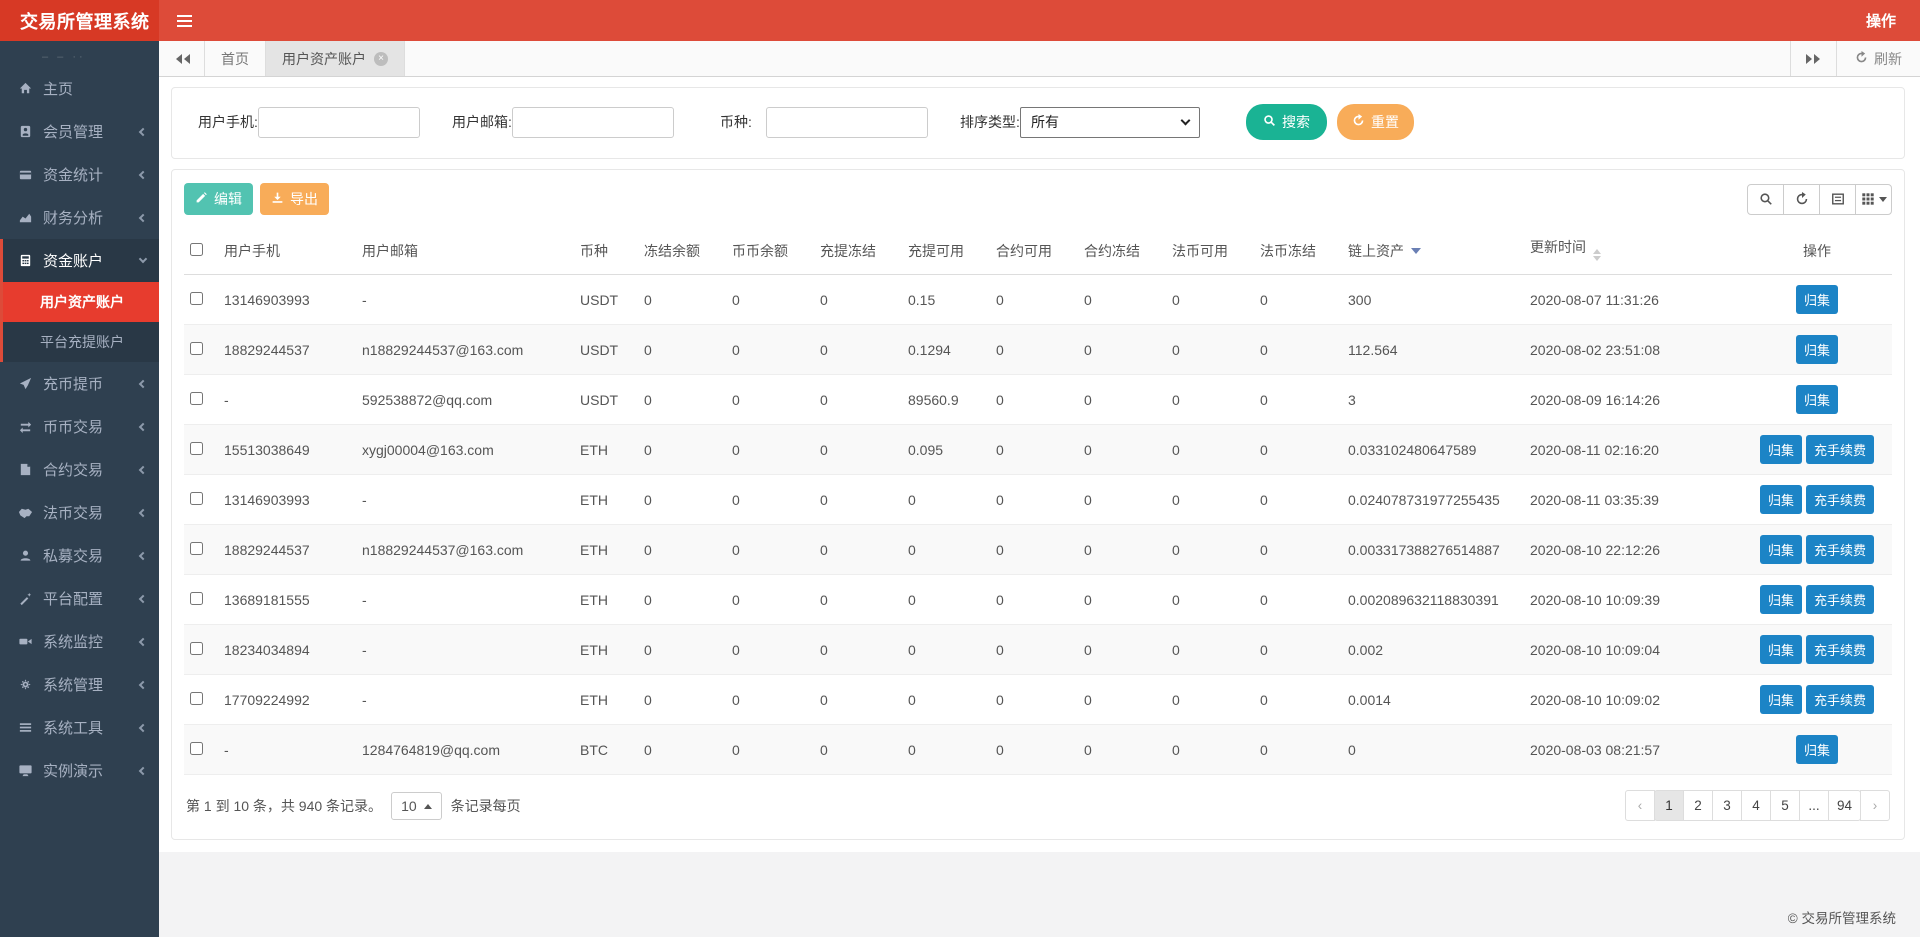 Image resolution: width=1920 pixels, height=937 pixels. What do you see at coordinates (593, 122) in the screenshot?
I see `email-input` at bounding box center [593, 122].